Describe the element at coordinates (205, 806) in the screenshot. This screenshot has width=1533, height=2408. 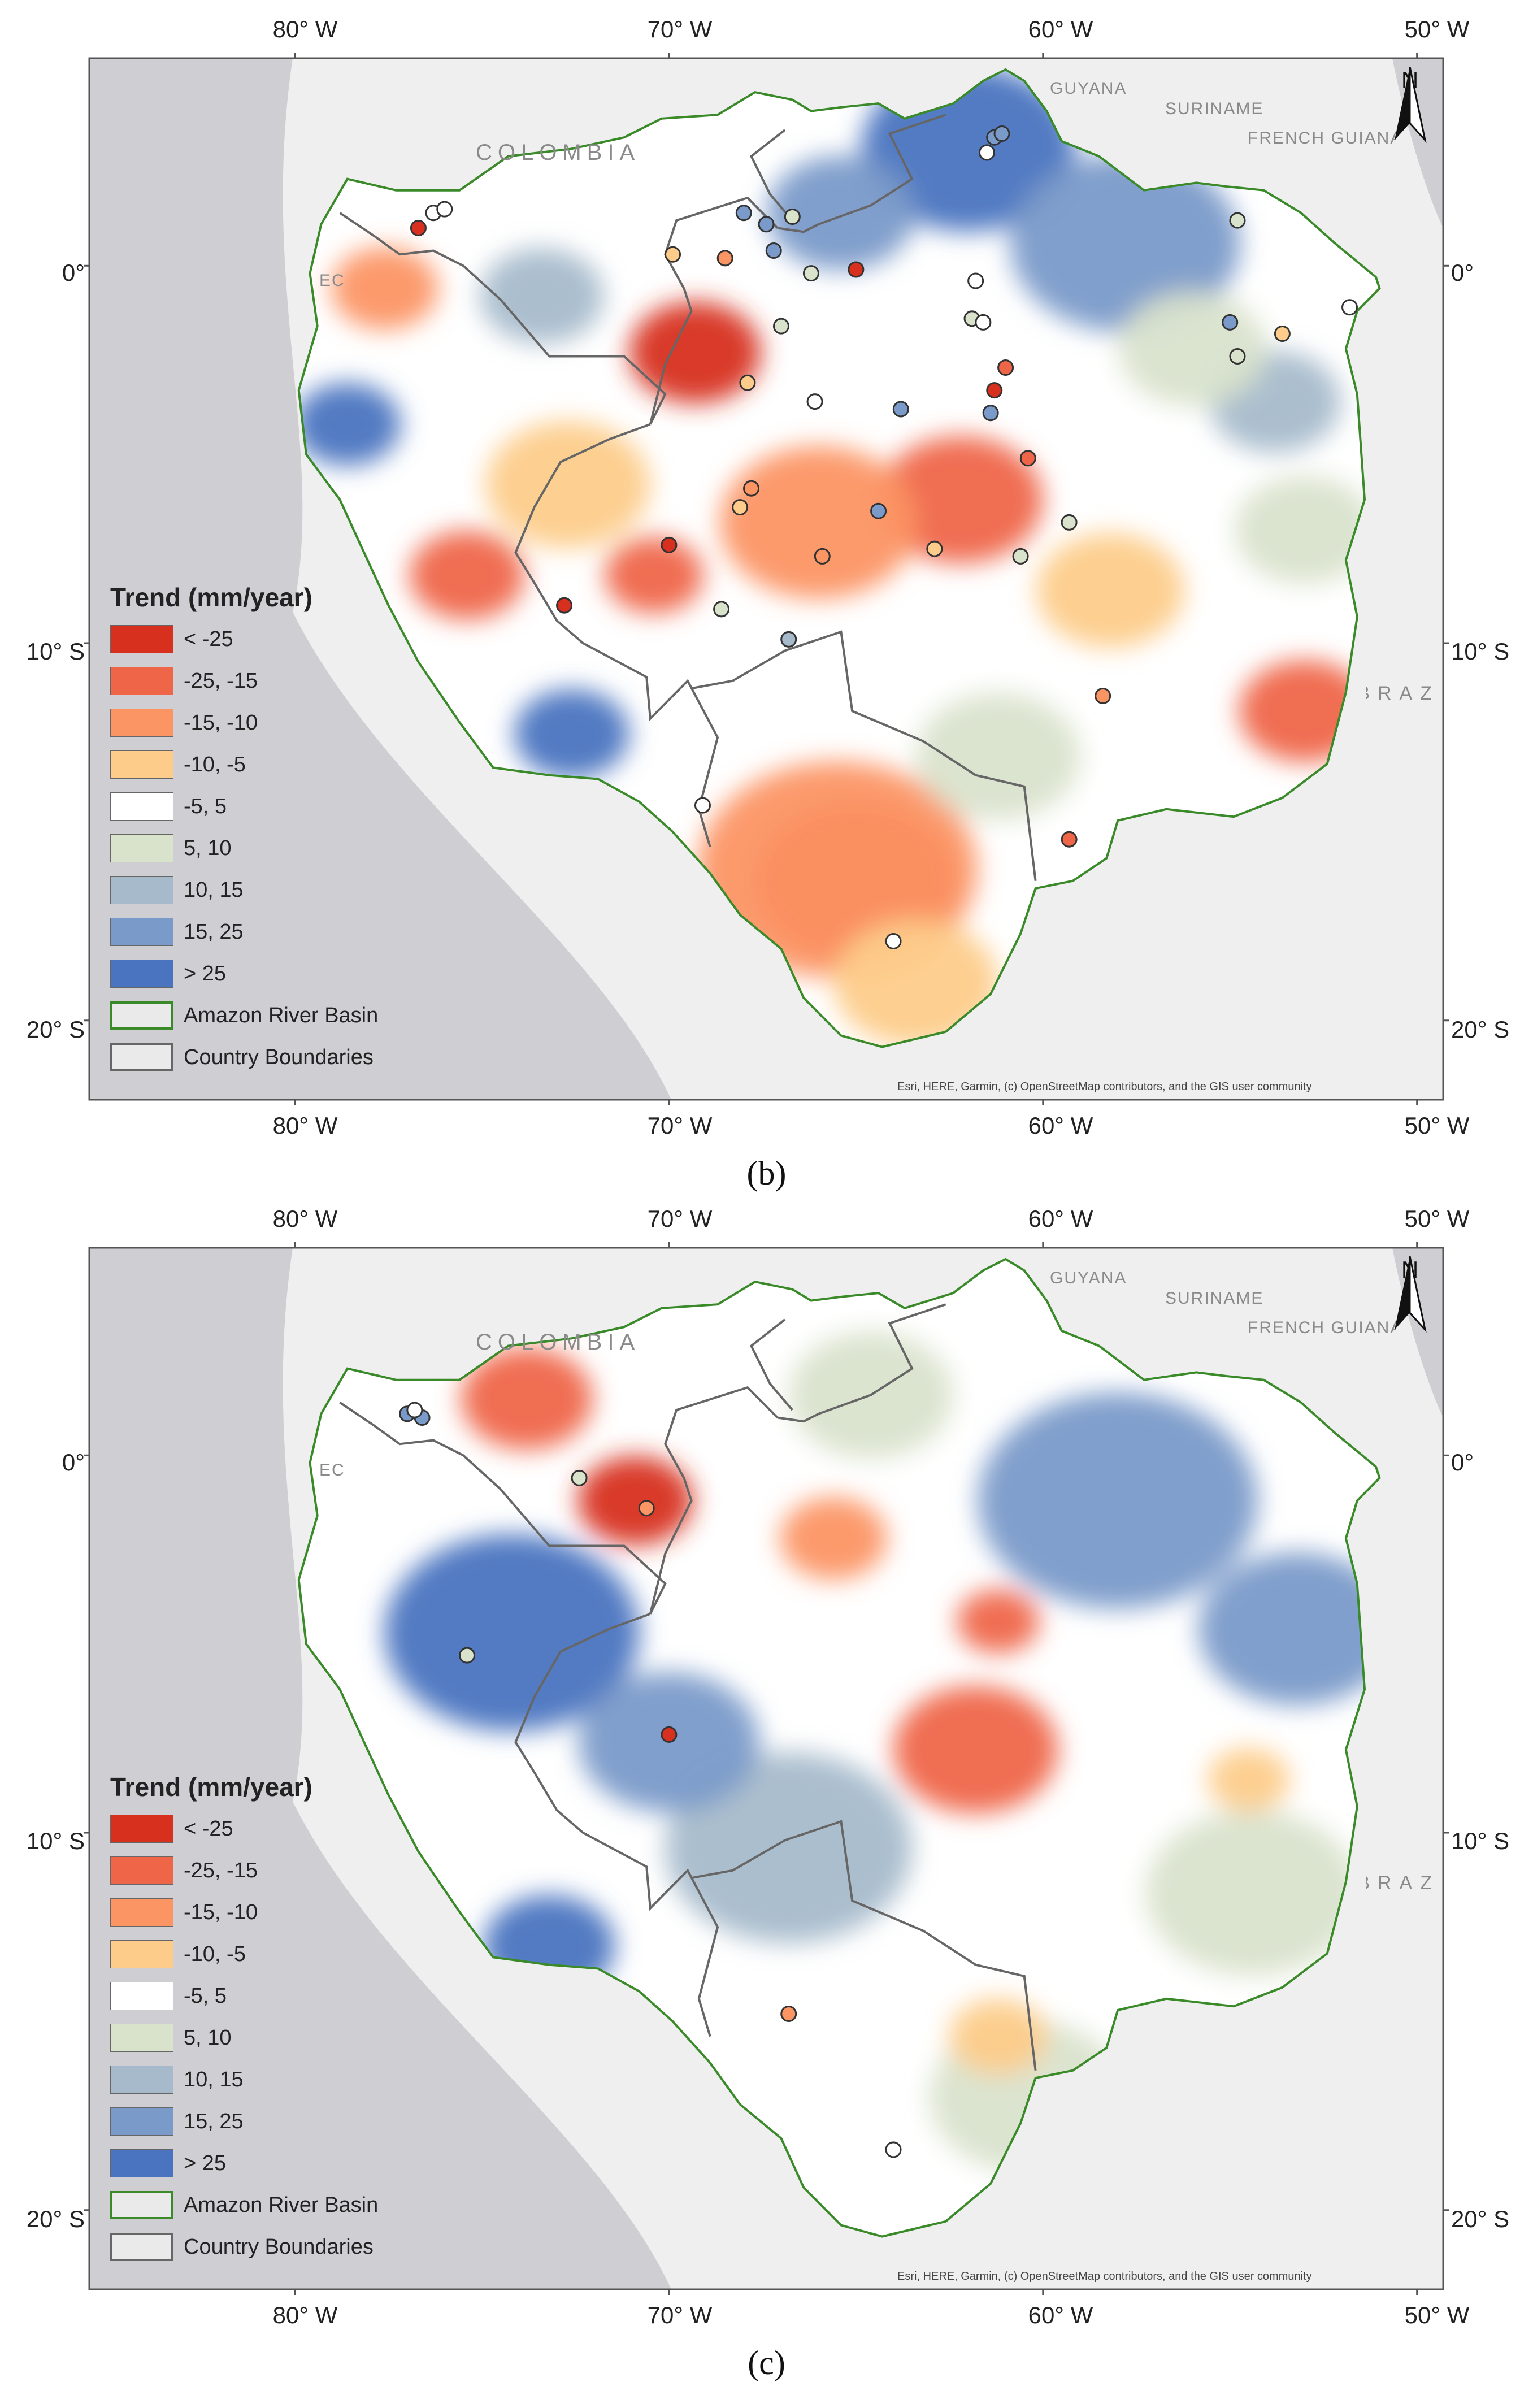
I see `legend-label: -5, 5` at that location.